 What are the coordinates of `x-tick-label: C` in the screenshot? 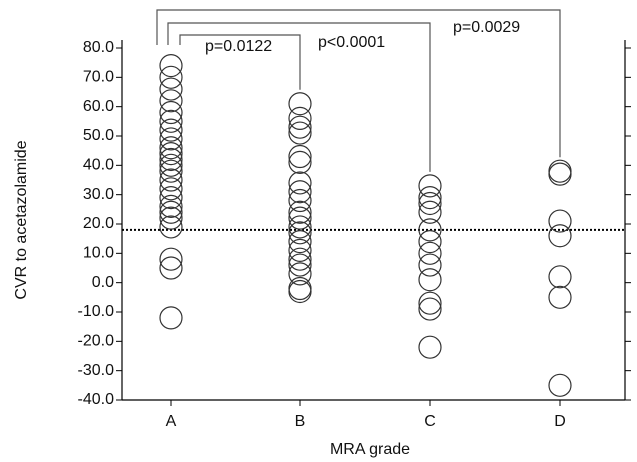 It's located at (430, 421).